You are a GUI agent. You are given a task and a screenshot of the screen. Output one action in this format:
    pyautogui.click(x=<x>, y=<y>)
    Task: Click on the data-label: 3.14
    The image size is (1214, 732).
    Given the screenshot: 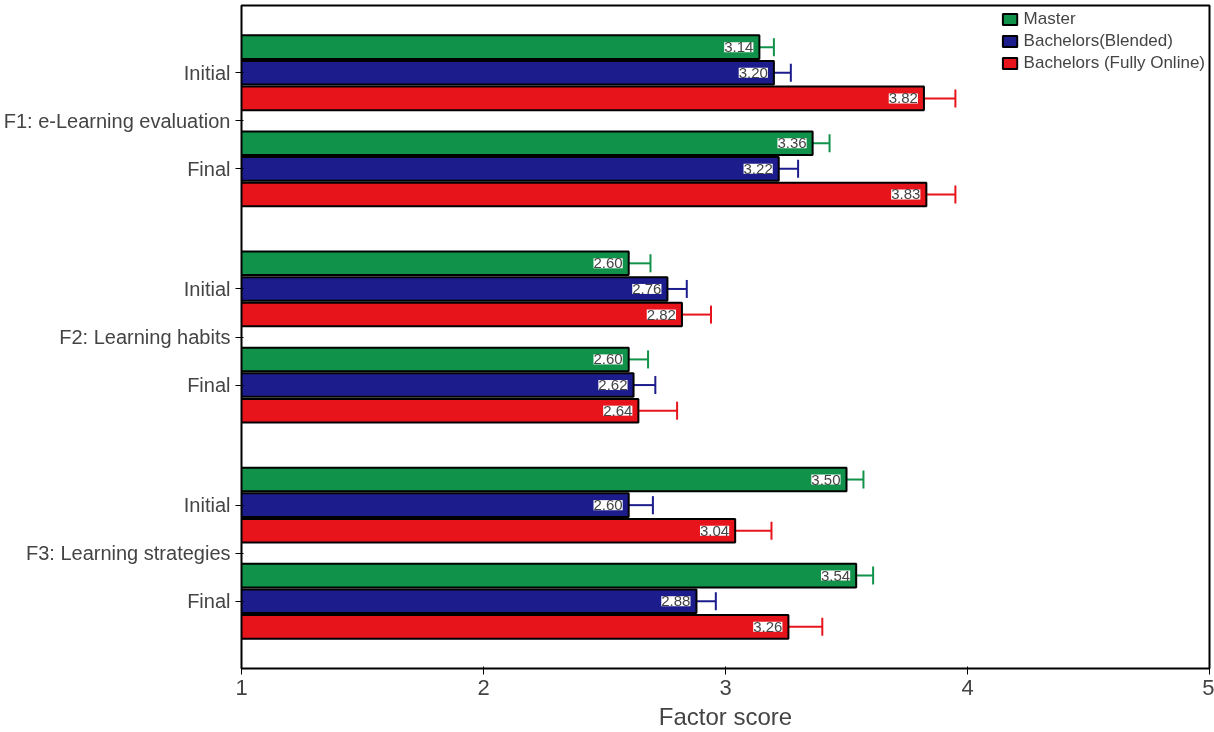 What is the action you would take?
    pyautogui.click(x=739, y=47)
    